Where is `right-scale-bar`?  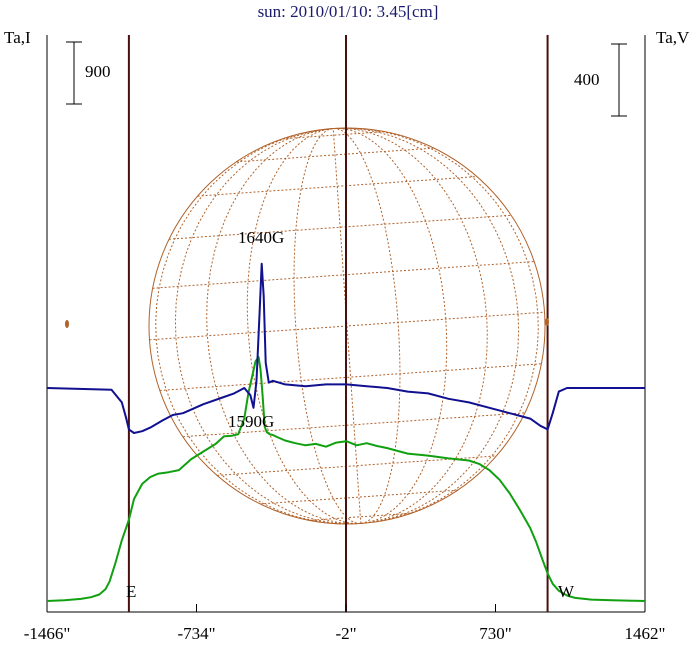
right-scale-bar is located at coordinates (619, 80).